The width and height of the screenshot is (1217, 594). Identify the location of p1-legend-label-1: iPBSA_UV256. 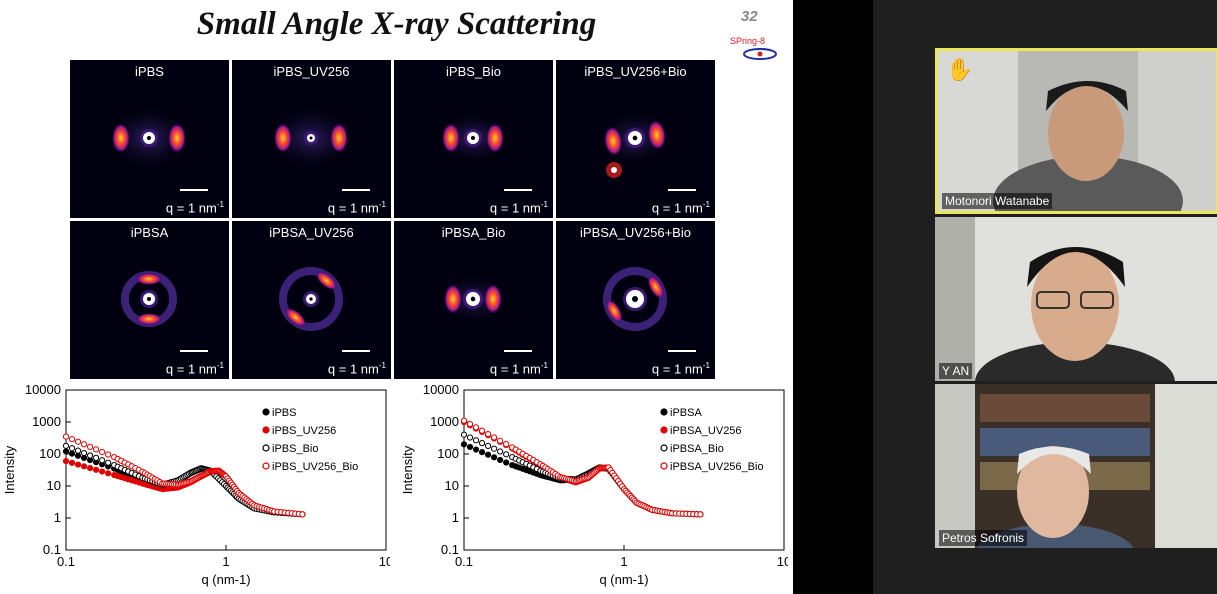
(706, 431).